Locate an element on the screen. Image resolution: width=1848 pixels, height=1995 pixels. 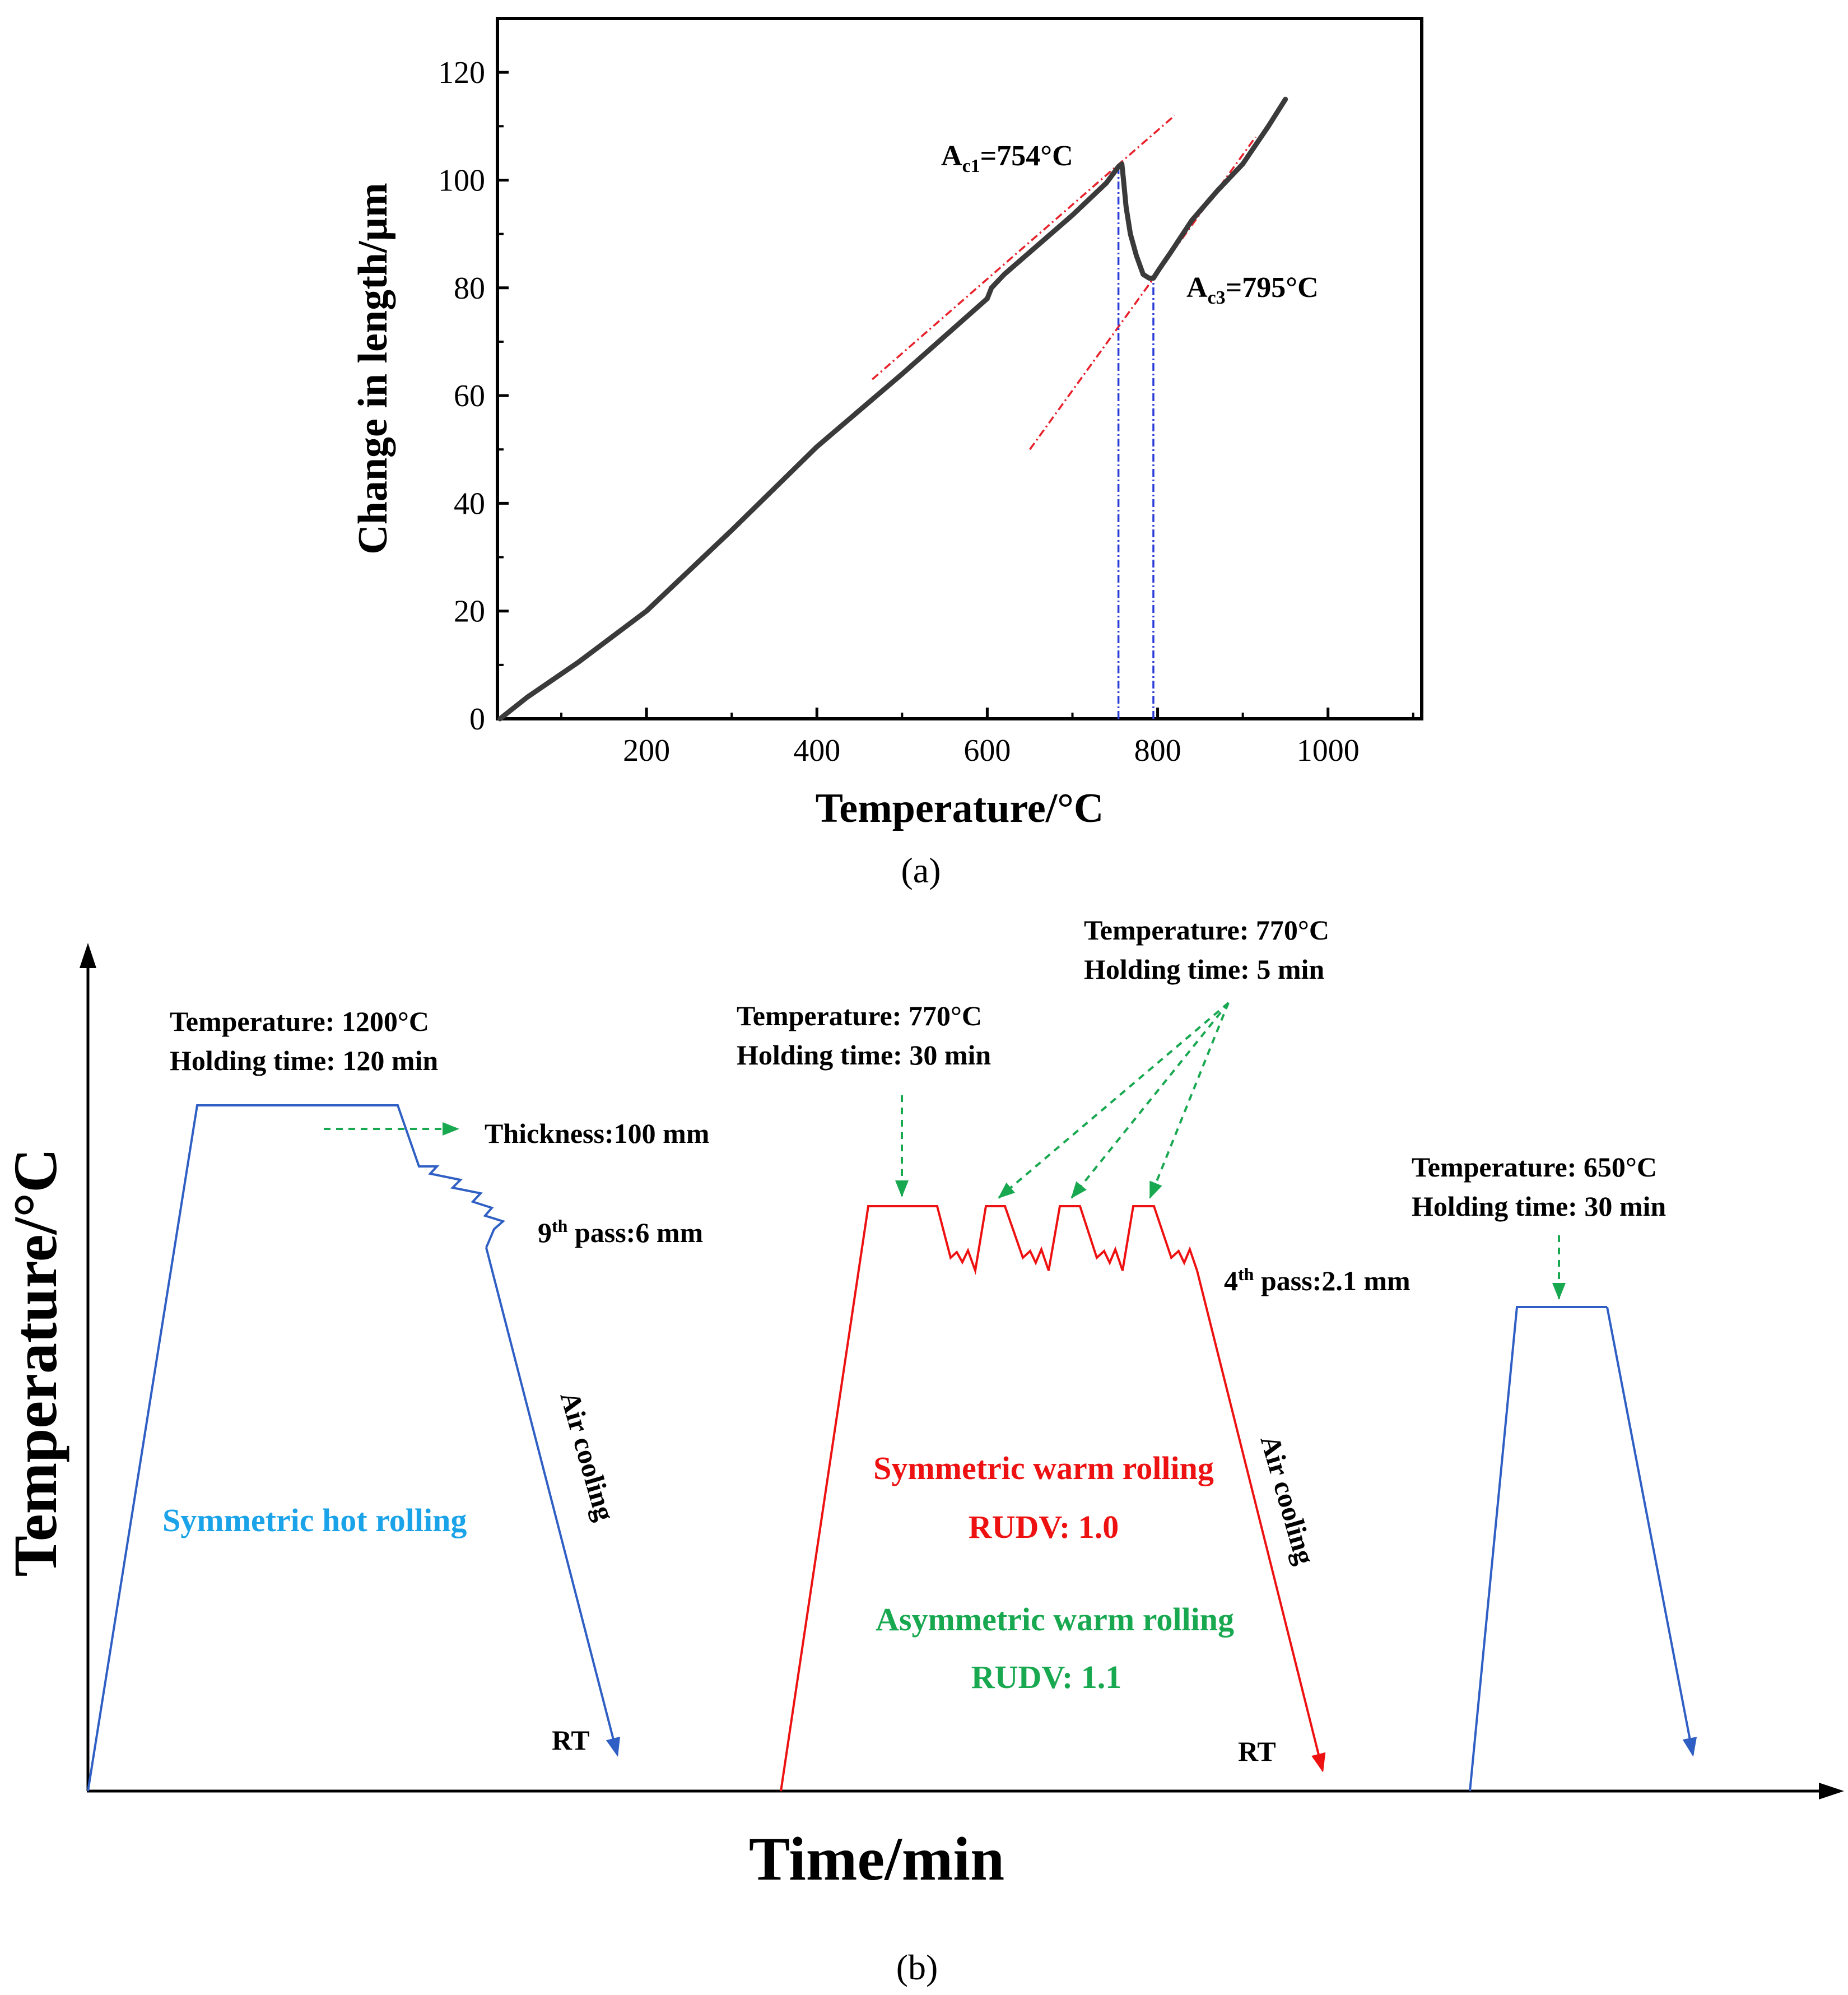
ac3-value: =795°C is located at coordinates (1272, 288).